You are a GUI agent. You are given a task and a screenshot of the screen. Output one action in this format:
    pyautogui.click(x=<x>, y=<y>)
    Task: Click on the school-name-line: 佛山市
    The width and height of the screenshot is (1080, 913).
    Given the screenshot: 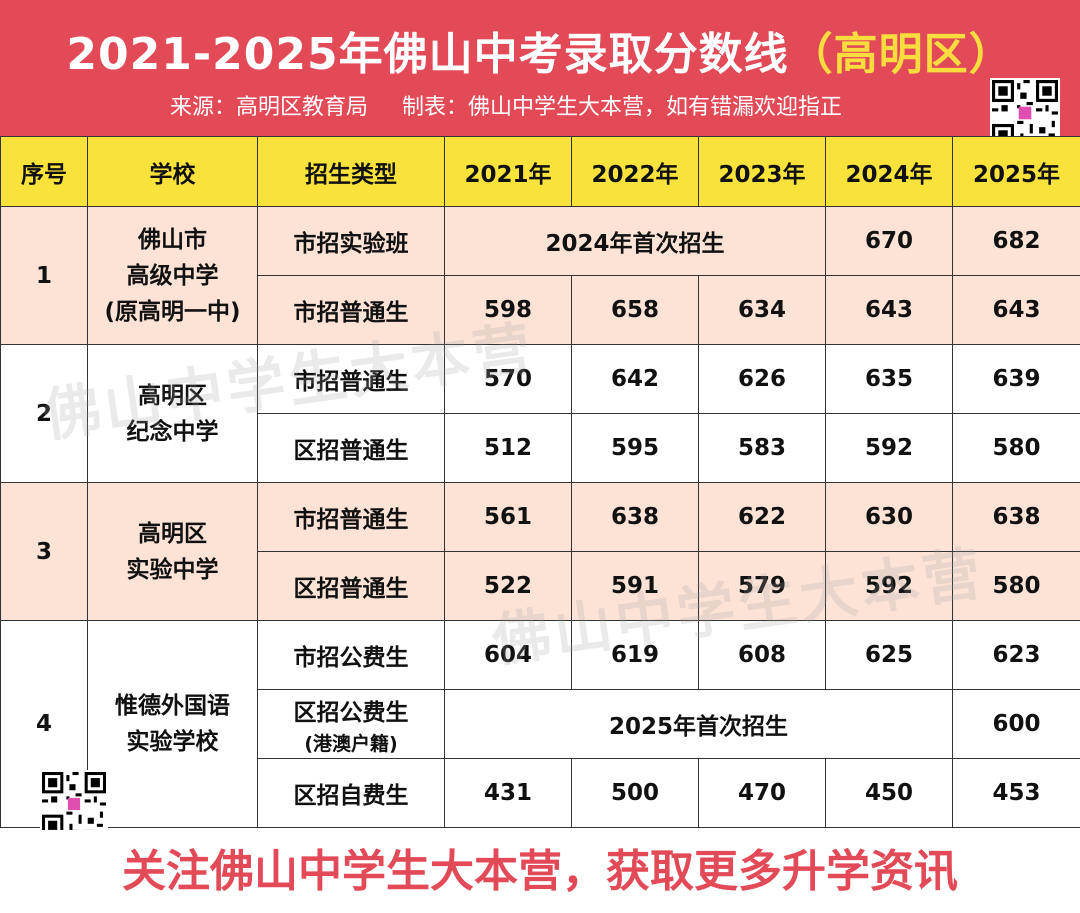 What is the action you would take?
    pyautogui.click(x=172, y=239)
    